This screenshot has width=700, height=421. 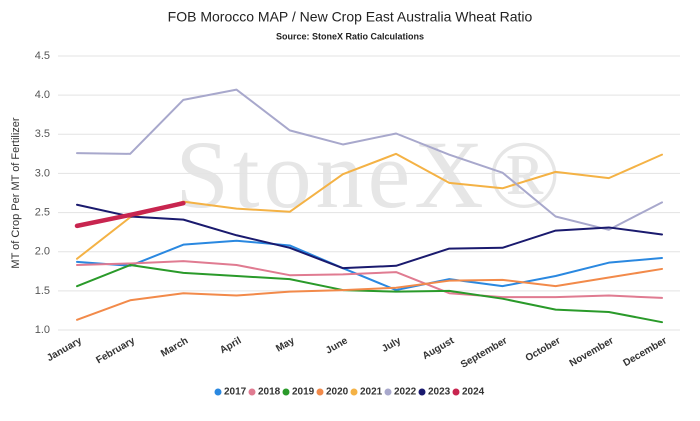 I want to click on x-tick-label: February, so click(x=115, y=350).